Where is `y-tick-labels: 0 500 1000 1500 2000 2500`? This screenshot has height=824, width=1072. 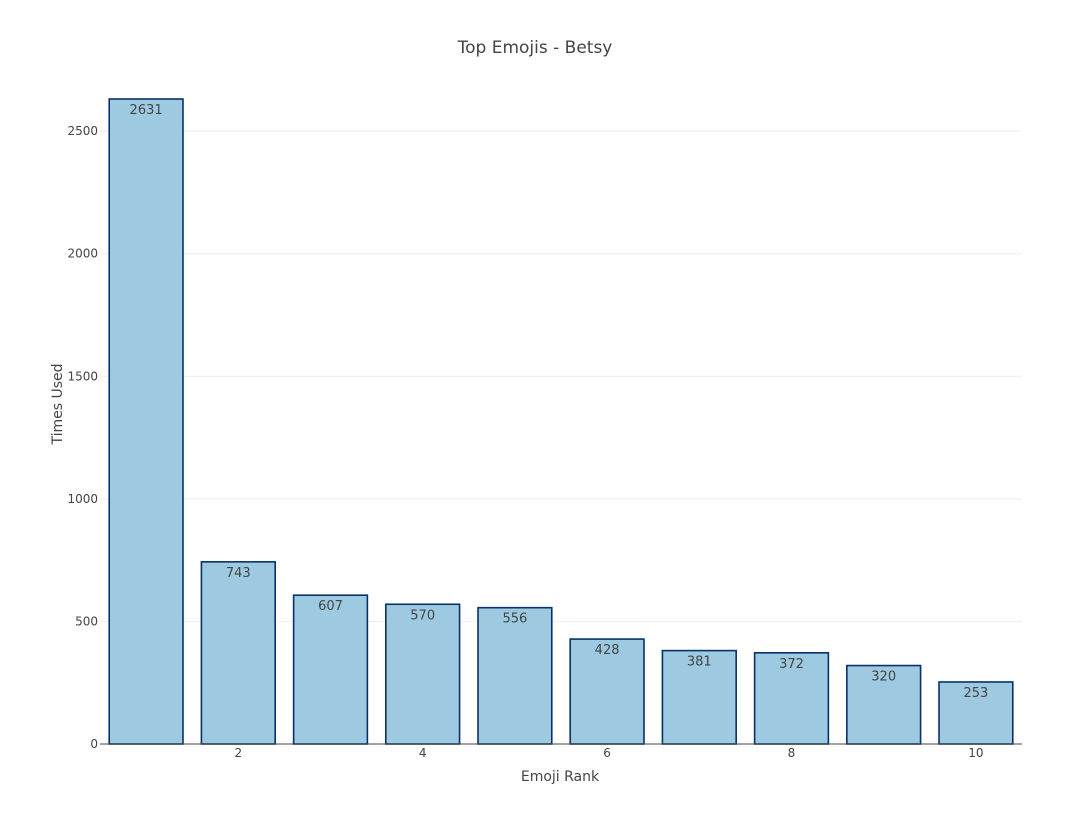
y-tick-labels: 0 500 1000 1500 2000 2500 is located at coordinates (82, 437).